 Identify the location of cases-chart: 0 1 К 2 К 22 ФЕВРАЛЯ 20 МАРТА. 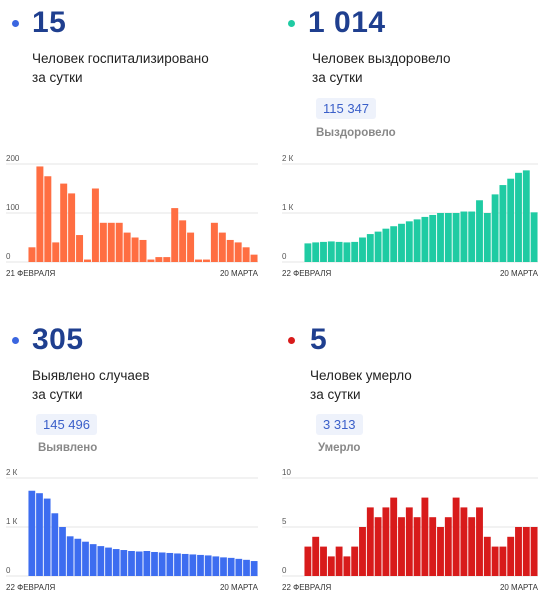
(132, 530).